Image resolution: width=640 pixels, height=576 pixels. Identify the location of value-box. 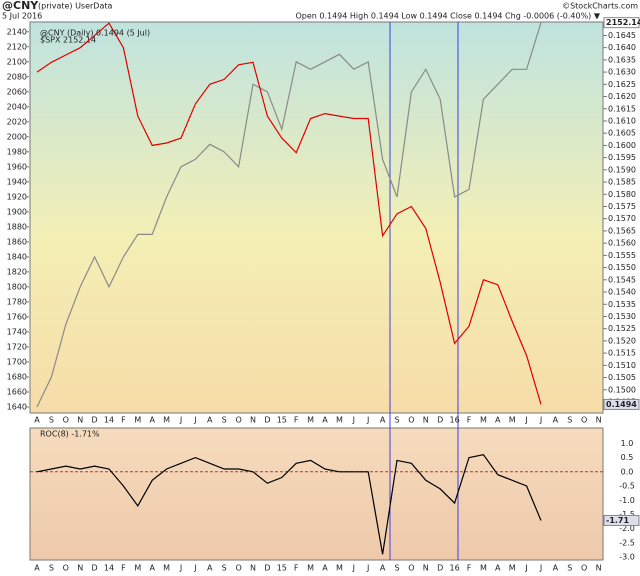
(621, 23).